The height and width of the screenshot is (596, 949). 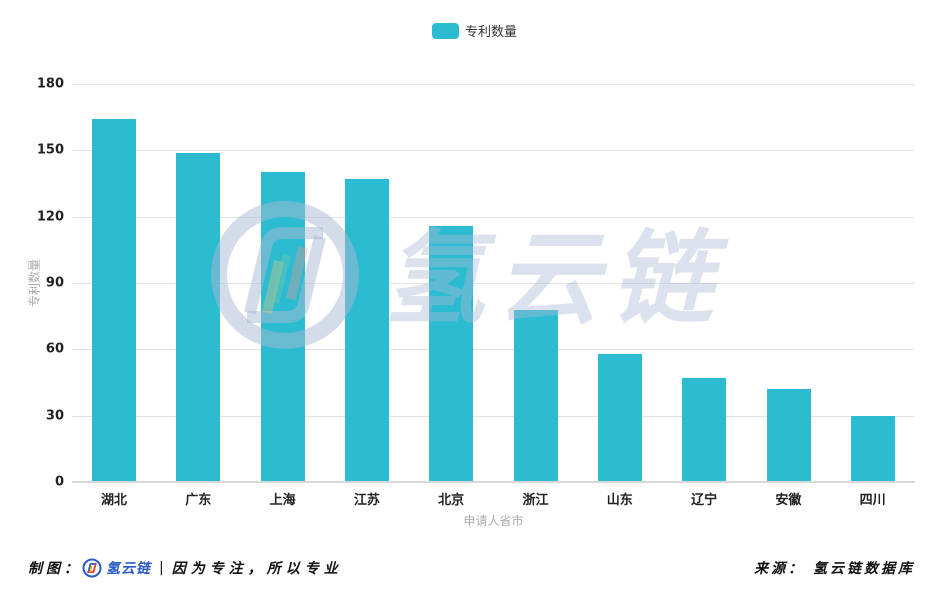 I want to click on y-tick-label: 150, so click(x=50, y=150).